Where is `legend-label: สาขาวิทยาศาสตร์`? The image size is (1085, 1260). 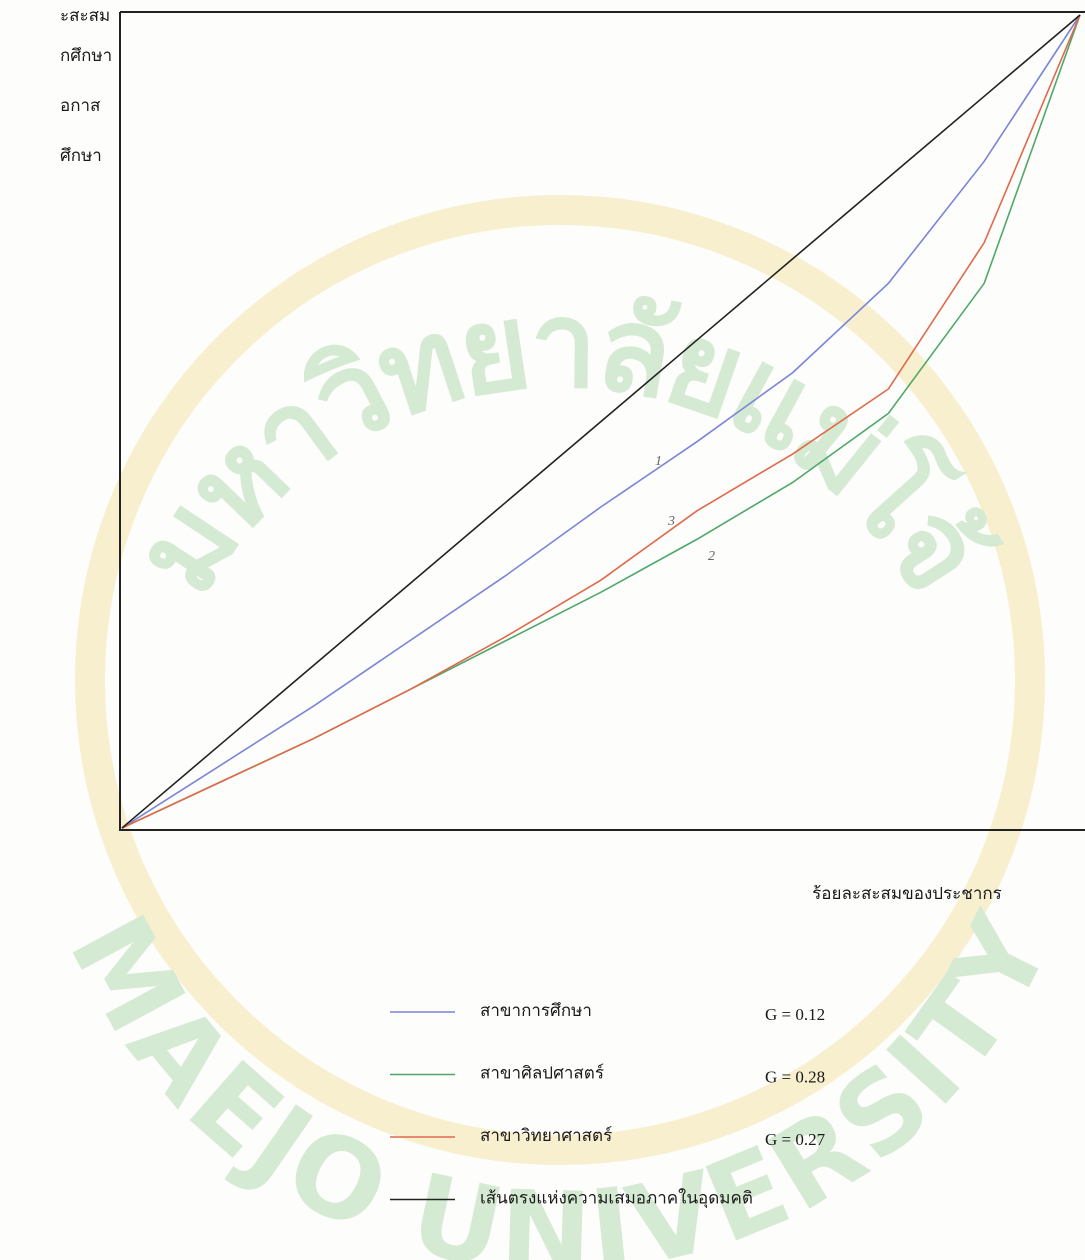
legend-label: สาขาวิทยาศาสตร์ is located at coordinates (546, 1135).